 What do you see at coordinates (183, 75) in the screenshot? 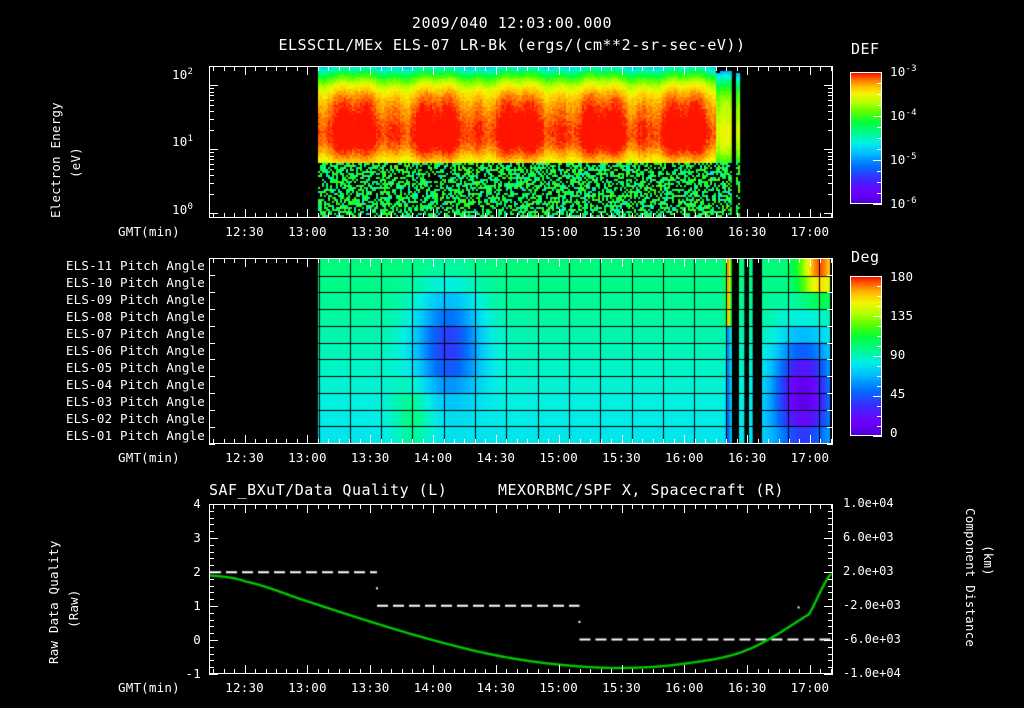
I see `panel1-ytick-2: 10²` at bounding box center [183, 75].